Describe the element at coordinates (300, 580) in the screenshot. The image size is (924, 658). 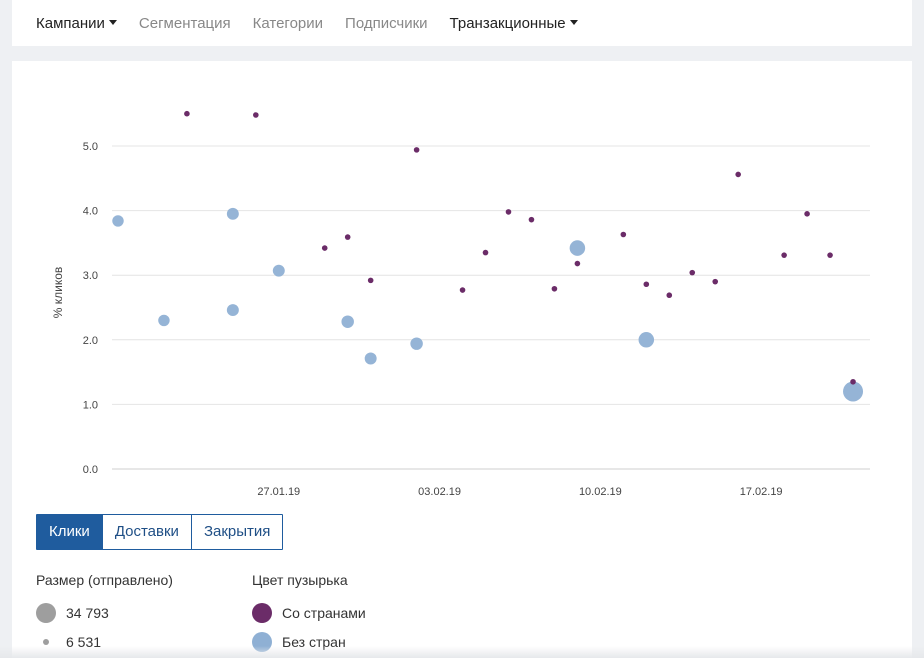
I see `color-legend-title: Цвет пузырька` at that location.